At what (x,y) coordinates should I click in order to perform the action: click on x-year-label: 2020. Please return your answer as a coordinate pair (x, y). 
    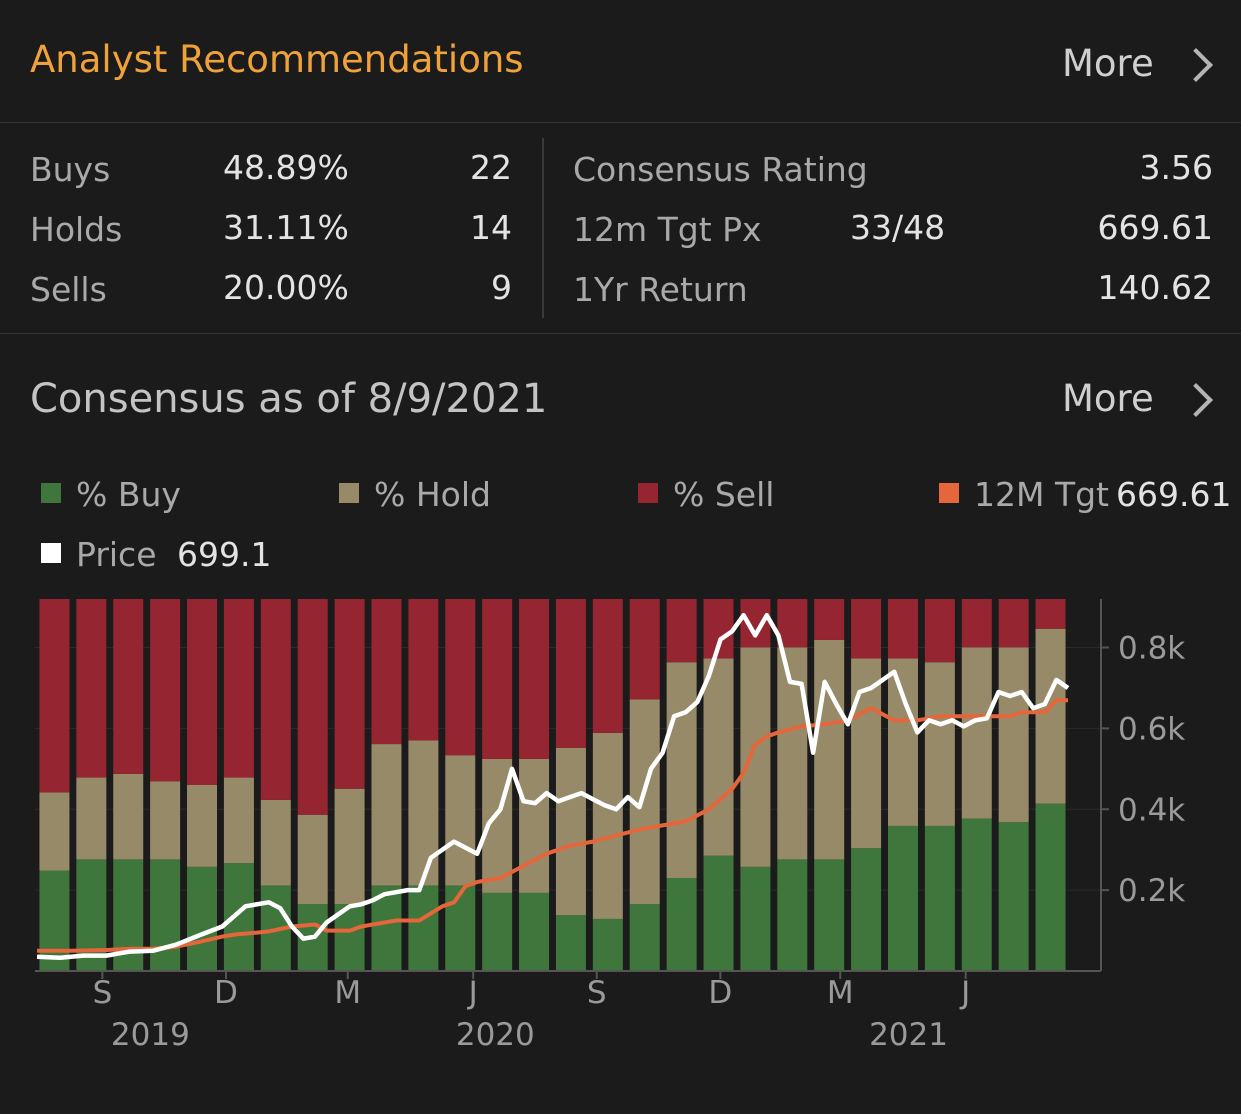
    Looking at the image, I should click on (495, 1035).